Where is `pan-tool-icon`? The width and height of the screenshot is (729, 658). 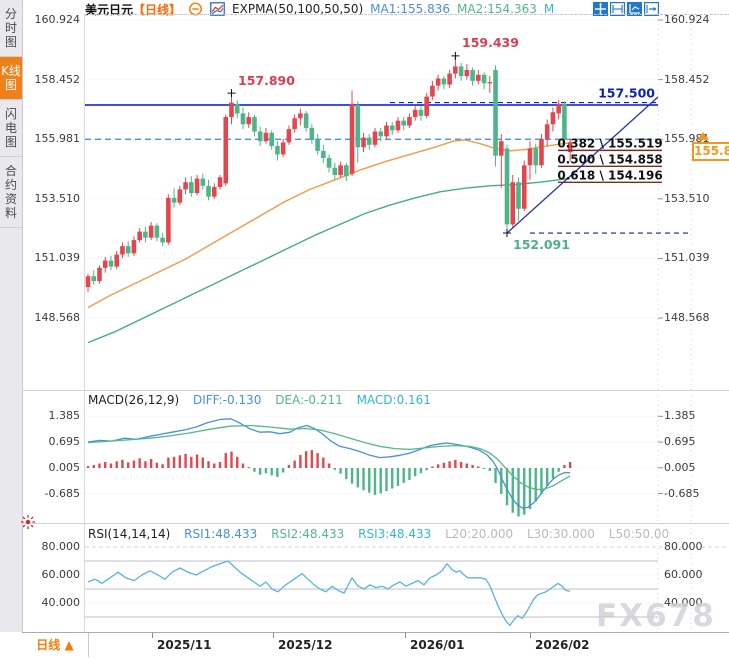
pan-tool-icon is located at coordinates (600, 9).